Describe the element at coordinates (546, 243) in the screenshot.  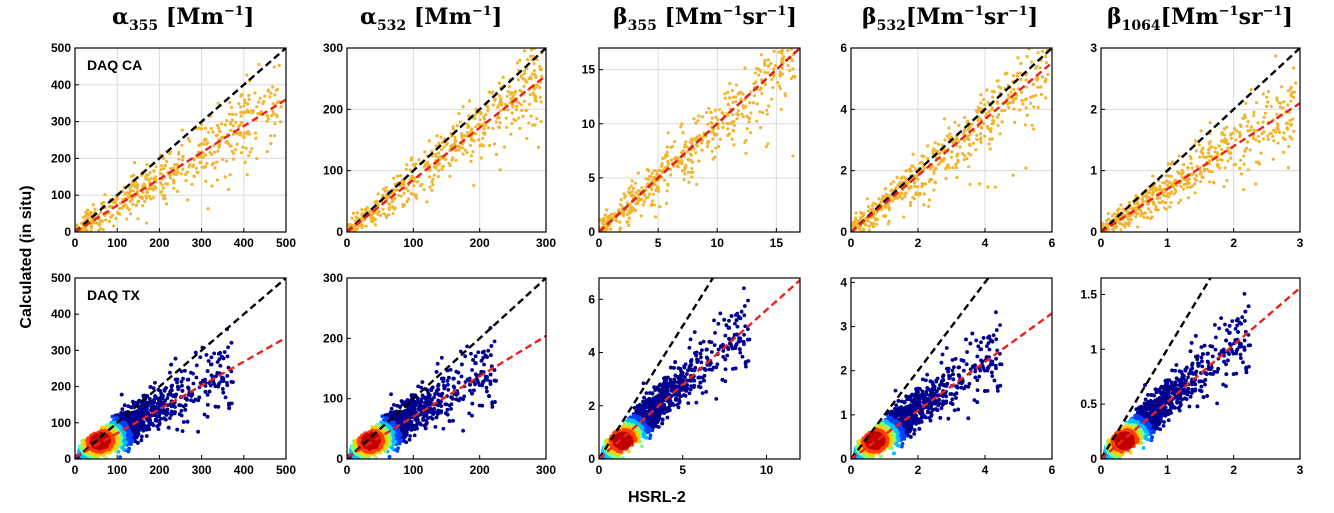
I see `x-tick-label: 300` at that location.